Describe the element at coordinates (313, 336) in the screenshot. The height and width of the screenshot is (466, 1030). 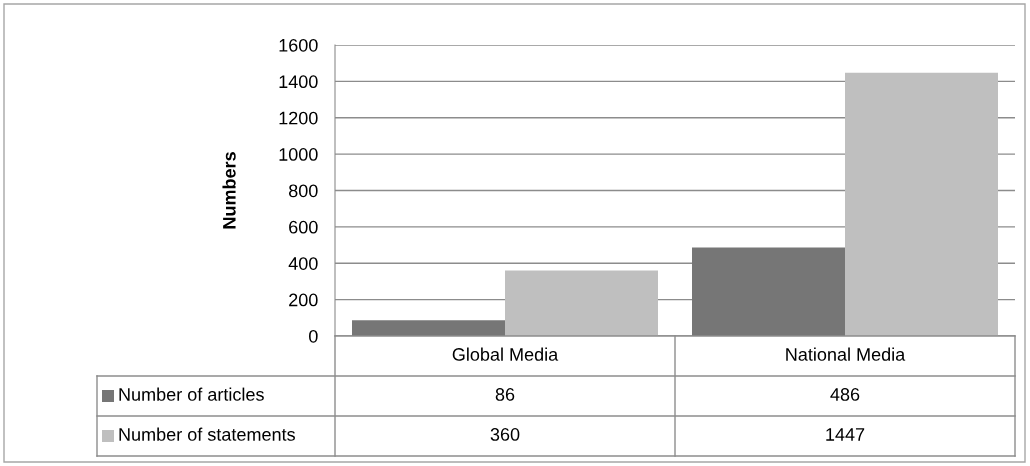
I see `y-tick-label: 0` at that location.